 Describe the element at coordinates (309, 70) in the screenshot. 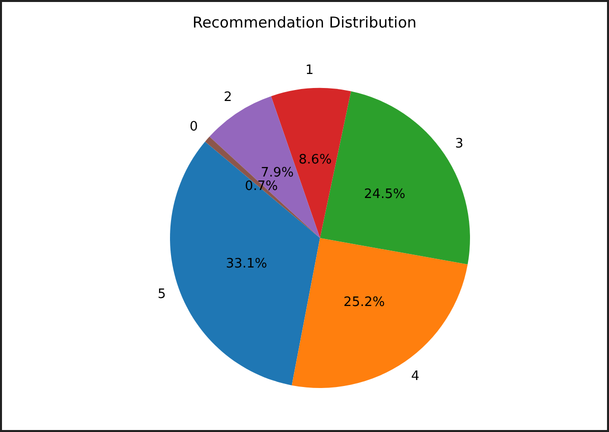

I see `slice-label: 1` at that location.